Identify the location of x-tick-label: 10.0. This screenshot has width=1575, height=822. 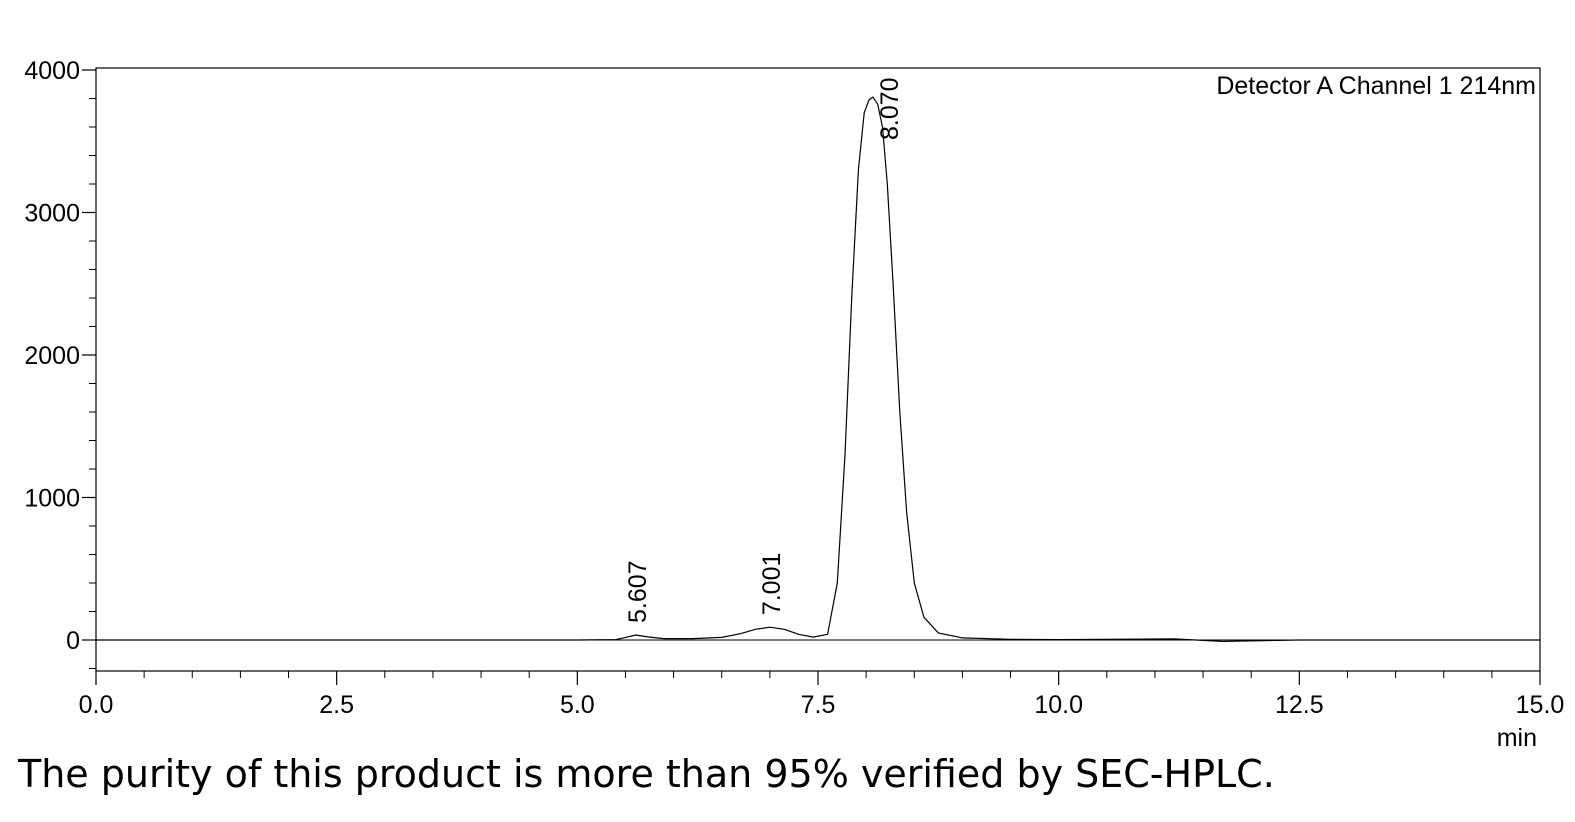
(1058, 705).